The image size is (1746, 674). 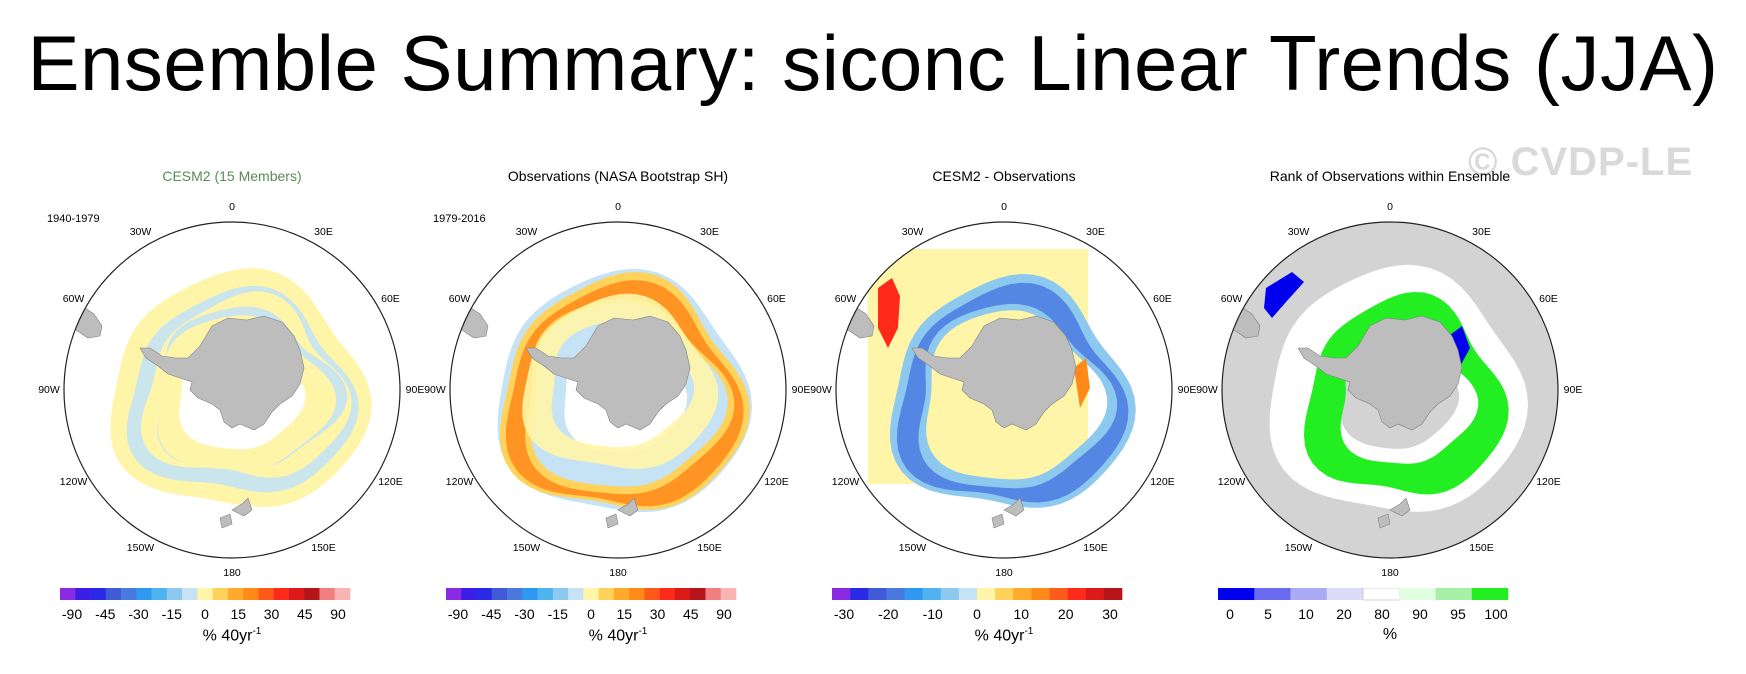 What do you see at coordinates (1004, 573) in the screenshot?
I see `longitude-label: 180` at bounding box center [1004, 573].